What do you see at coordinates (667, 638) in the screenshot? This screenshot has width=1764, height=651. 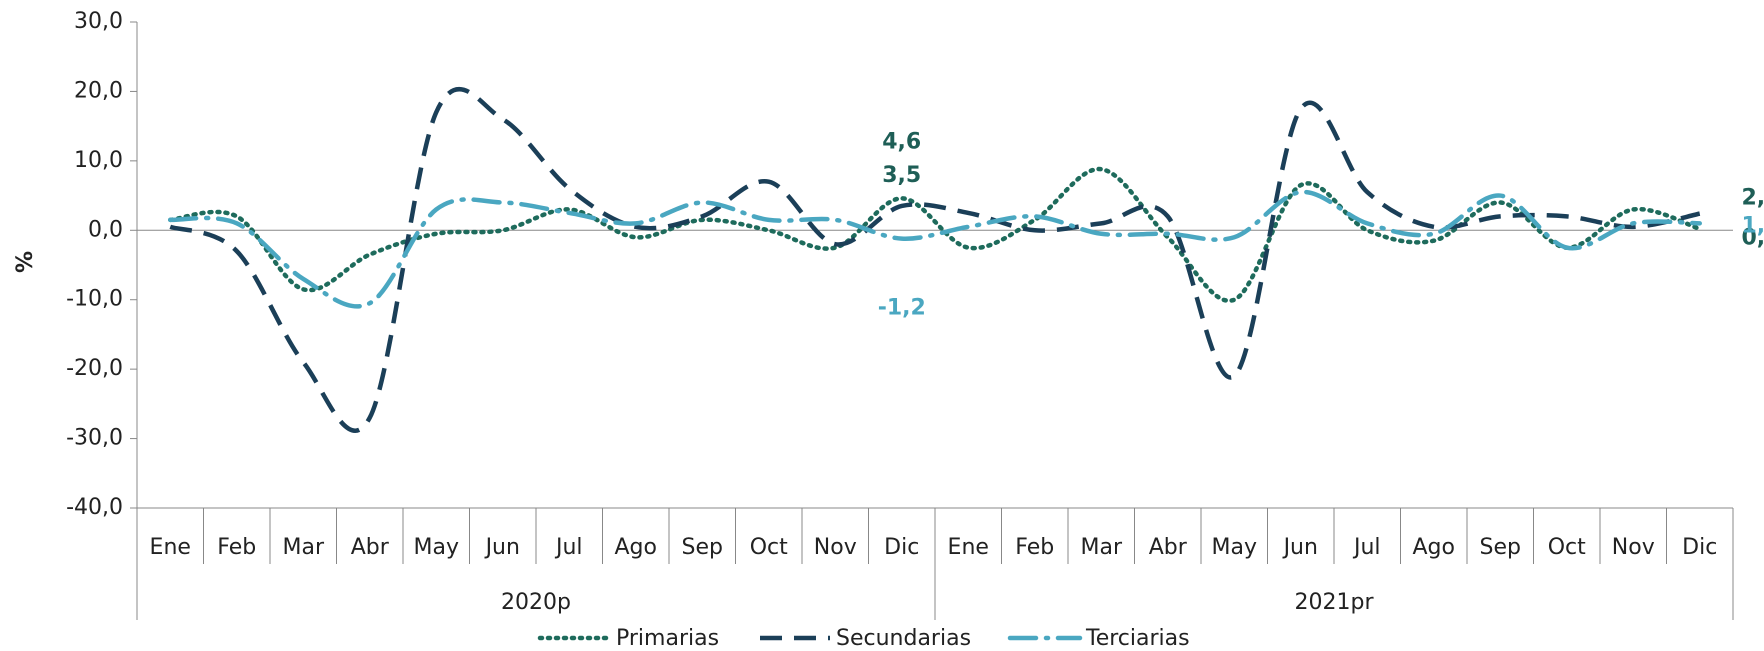 I see `legend-label: Primarias` at bounding box center [667, 638].